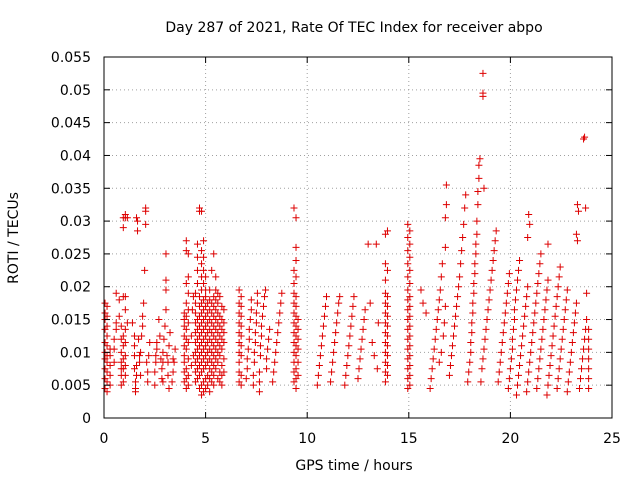 This screenshot has width=640, height=480. What do you see at coordinates (71, 189) in the screenshot?
I see `y-tick-label: 0.035` at bounding box center [71, 189].